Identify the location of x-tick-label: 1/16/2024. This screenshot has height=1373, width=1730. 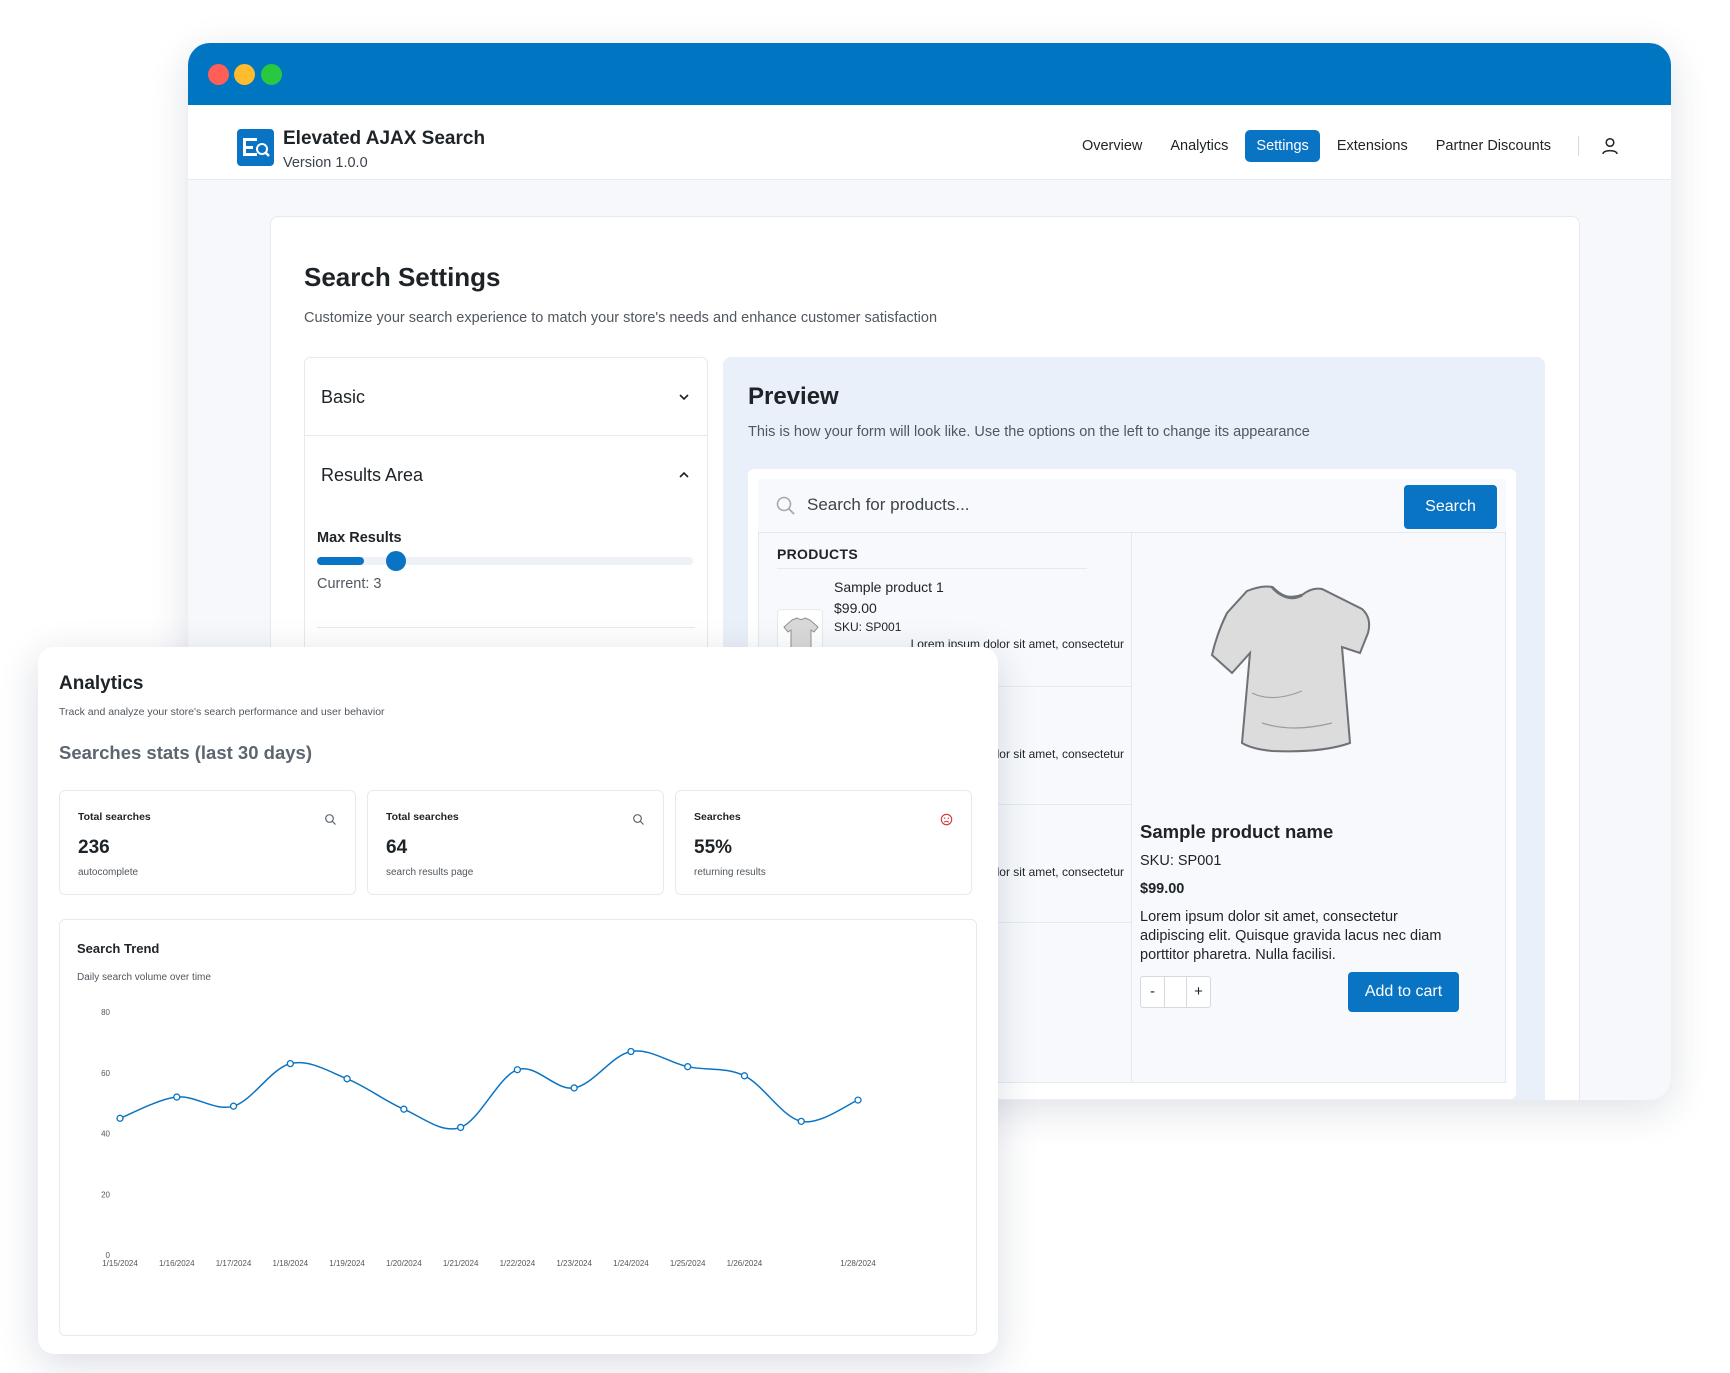
(177, 1263).